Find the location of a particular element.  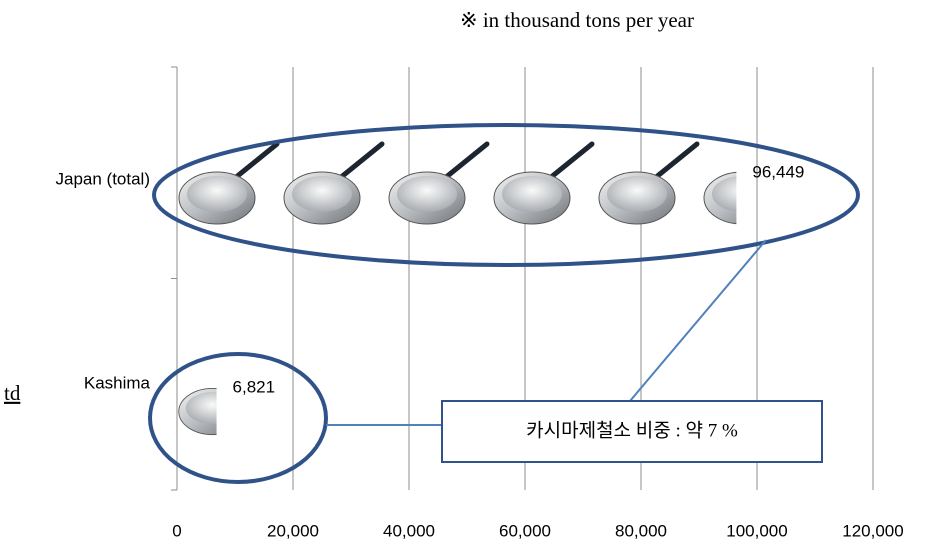

x-tick-label: 100,000 is located at coordinates (756, 530).